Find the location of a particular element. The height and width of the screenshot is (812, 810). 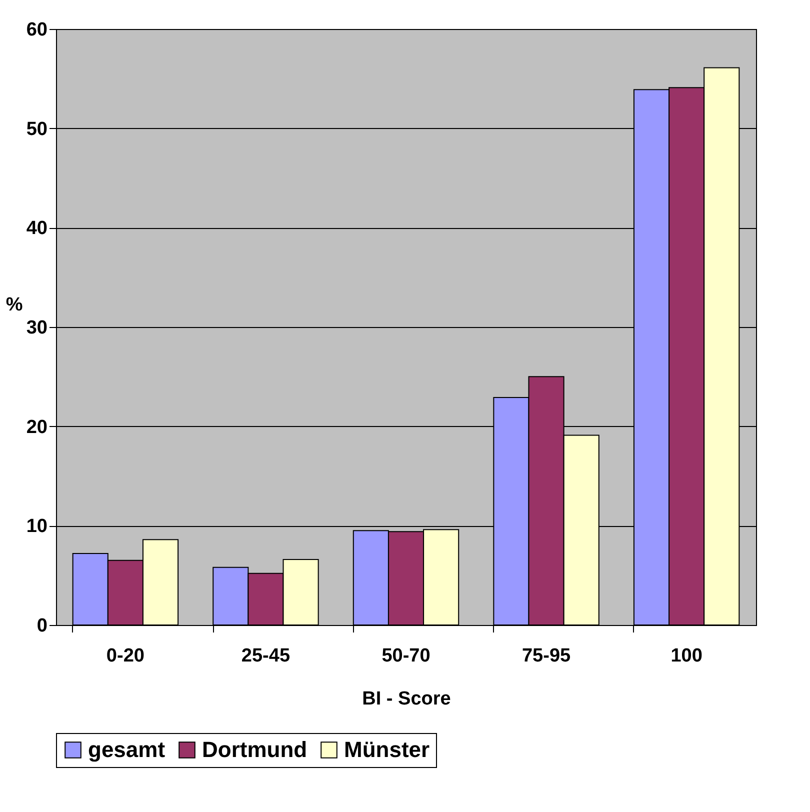

legend-label: gesamt is located at coordinates (127, 749).